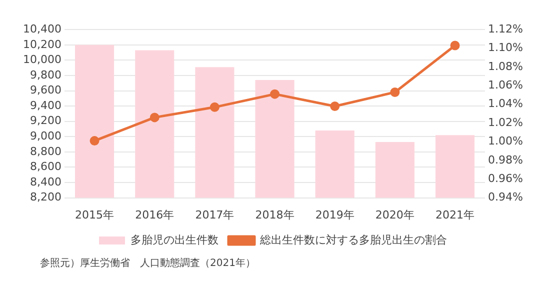  What do you see at coordinates (506, 159) in the screenshot?
I see `y2-tick-label: 0.98%` at bounding box center [506, 159].